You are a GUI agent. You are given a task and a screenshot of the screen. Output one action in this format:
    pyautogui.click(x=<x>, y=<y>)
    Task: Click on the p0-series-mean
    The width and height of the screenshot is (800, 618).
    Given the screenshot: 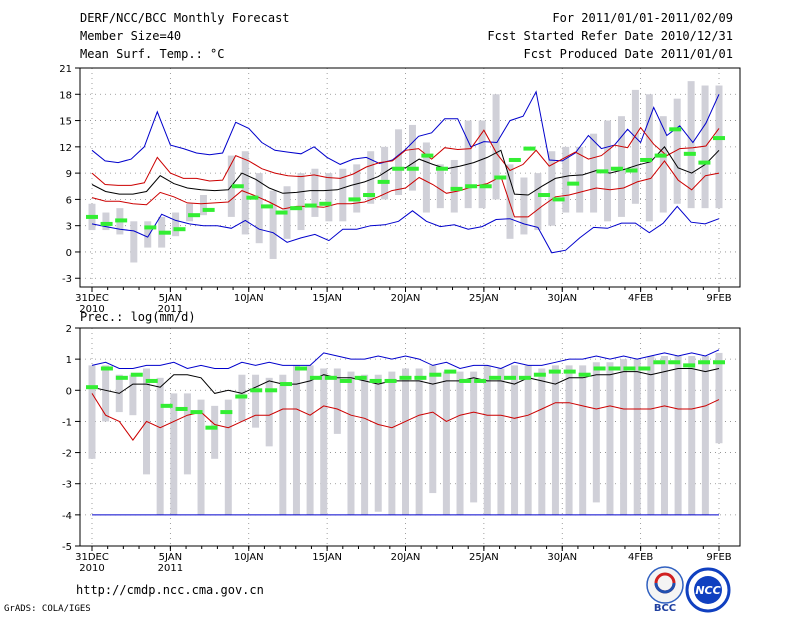 What is the action you would take?
    pyautogui.click(x=405, y=170)
    